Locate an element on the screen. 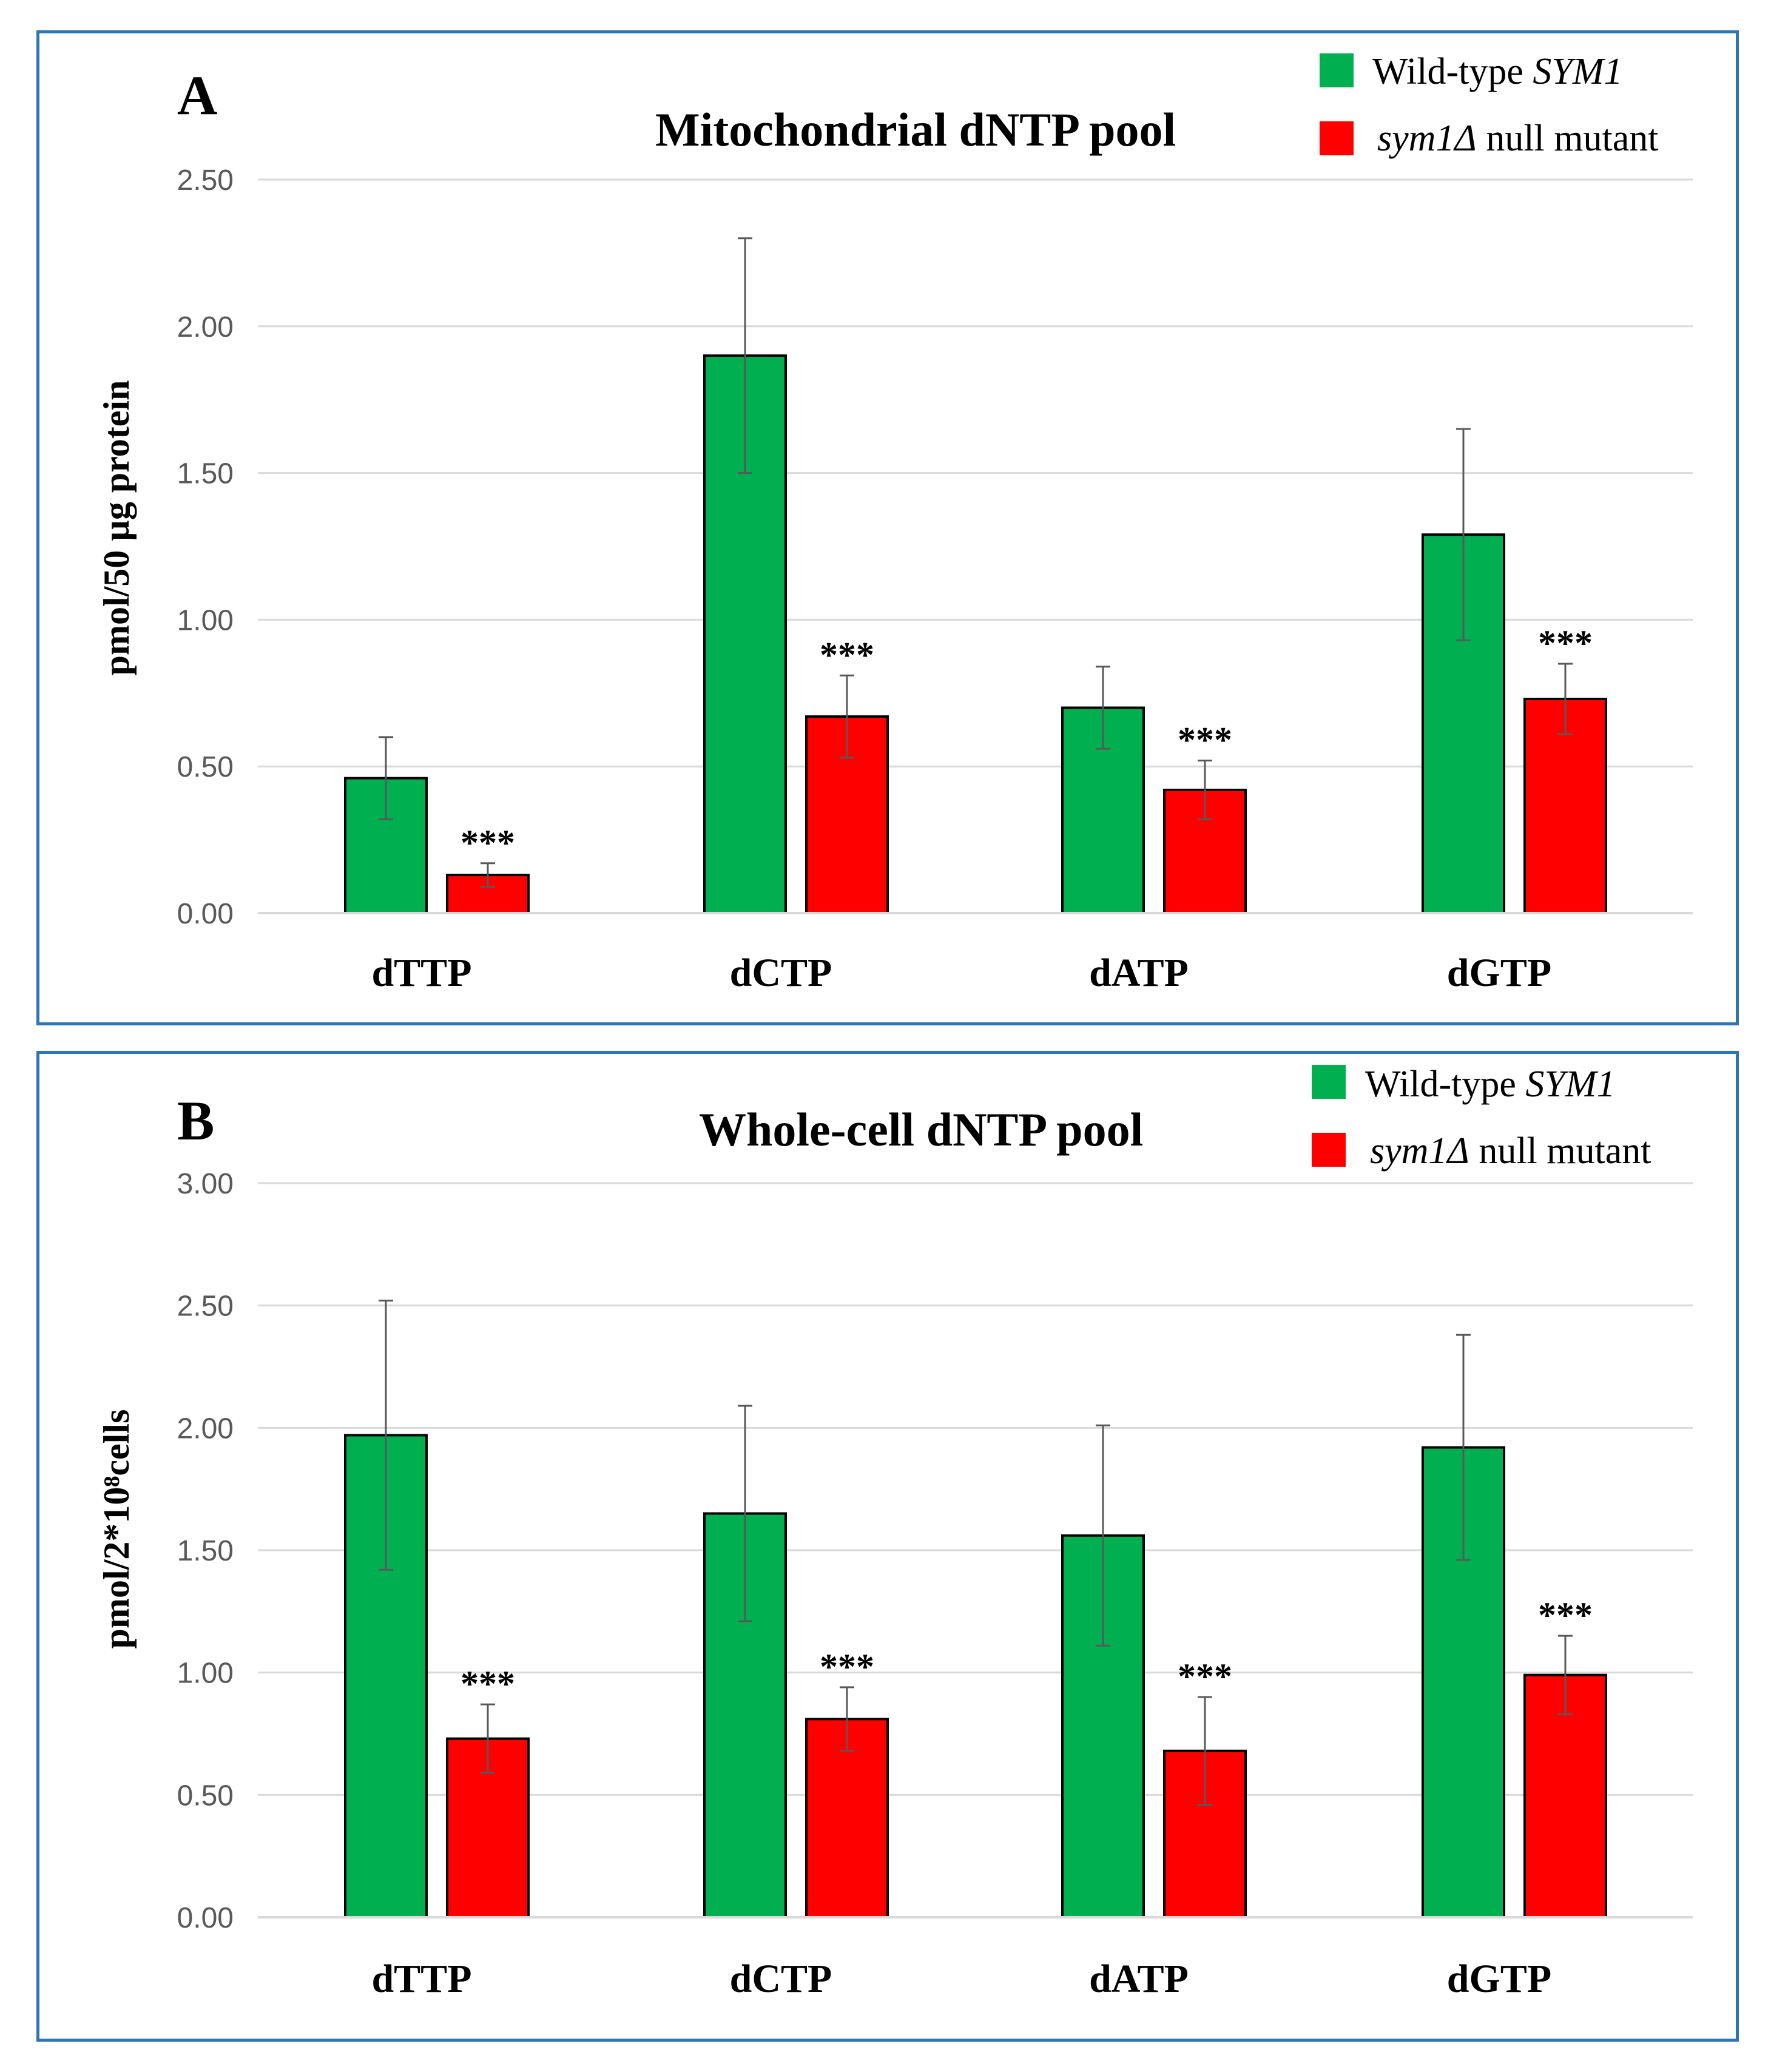 The width and height of the screenshot is (1771, 2072). panel-a-legend-mutant-swatch is located at coordinates (1337, 138).